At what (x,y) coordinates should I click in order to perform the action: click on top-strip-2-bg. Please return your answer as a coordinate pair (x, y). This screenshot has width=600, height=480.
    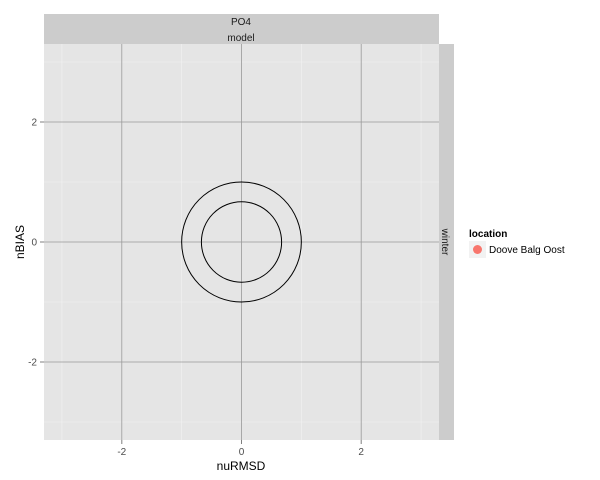
    Looking at the image, I should click on (241, 37).